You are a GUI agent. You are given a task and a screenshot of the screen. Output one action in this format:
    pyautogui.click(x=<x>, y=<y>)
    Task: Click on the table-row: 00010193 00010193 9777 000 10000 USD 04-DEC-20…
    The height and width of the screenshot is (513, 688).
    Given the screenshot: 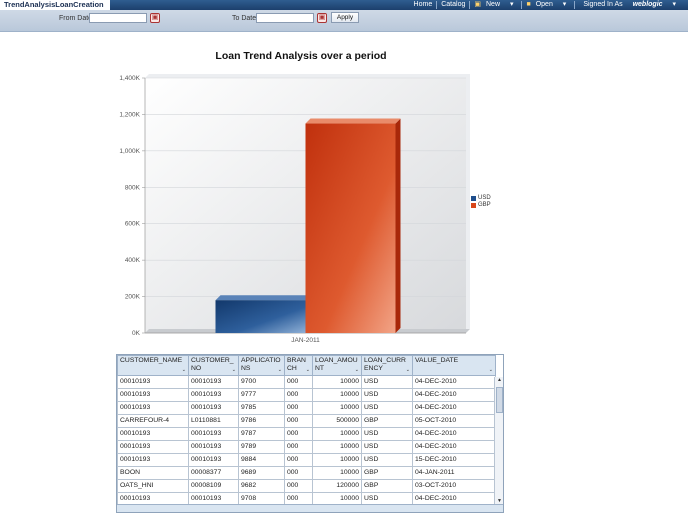 What is the action you would take?
    pyautogui.click(x=306, y=395)
    